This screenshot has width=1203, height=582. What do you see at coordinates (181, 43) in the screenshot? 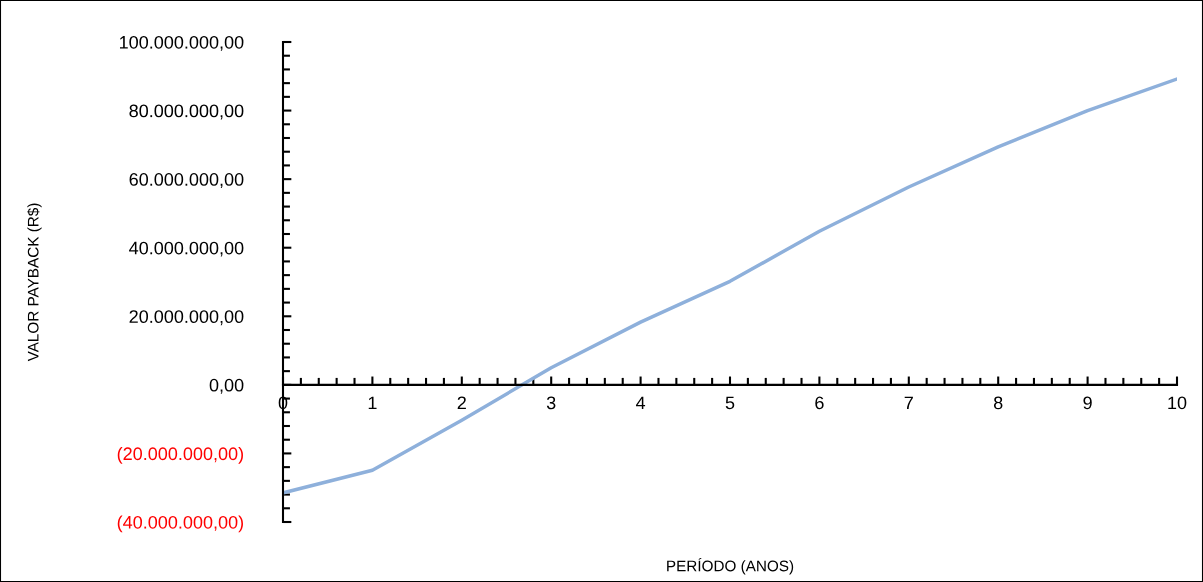
I see `y-tick-label: 100.000.000,00` at bounding box center [181, 43].